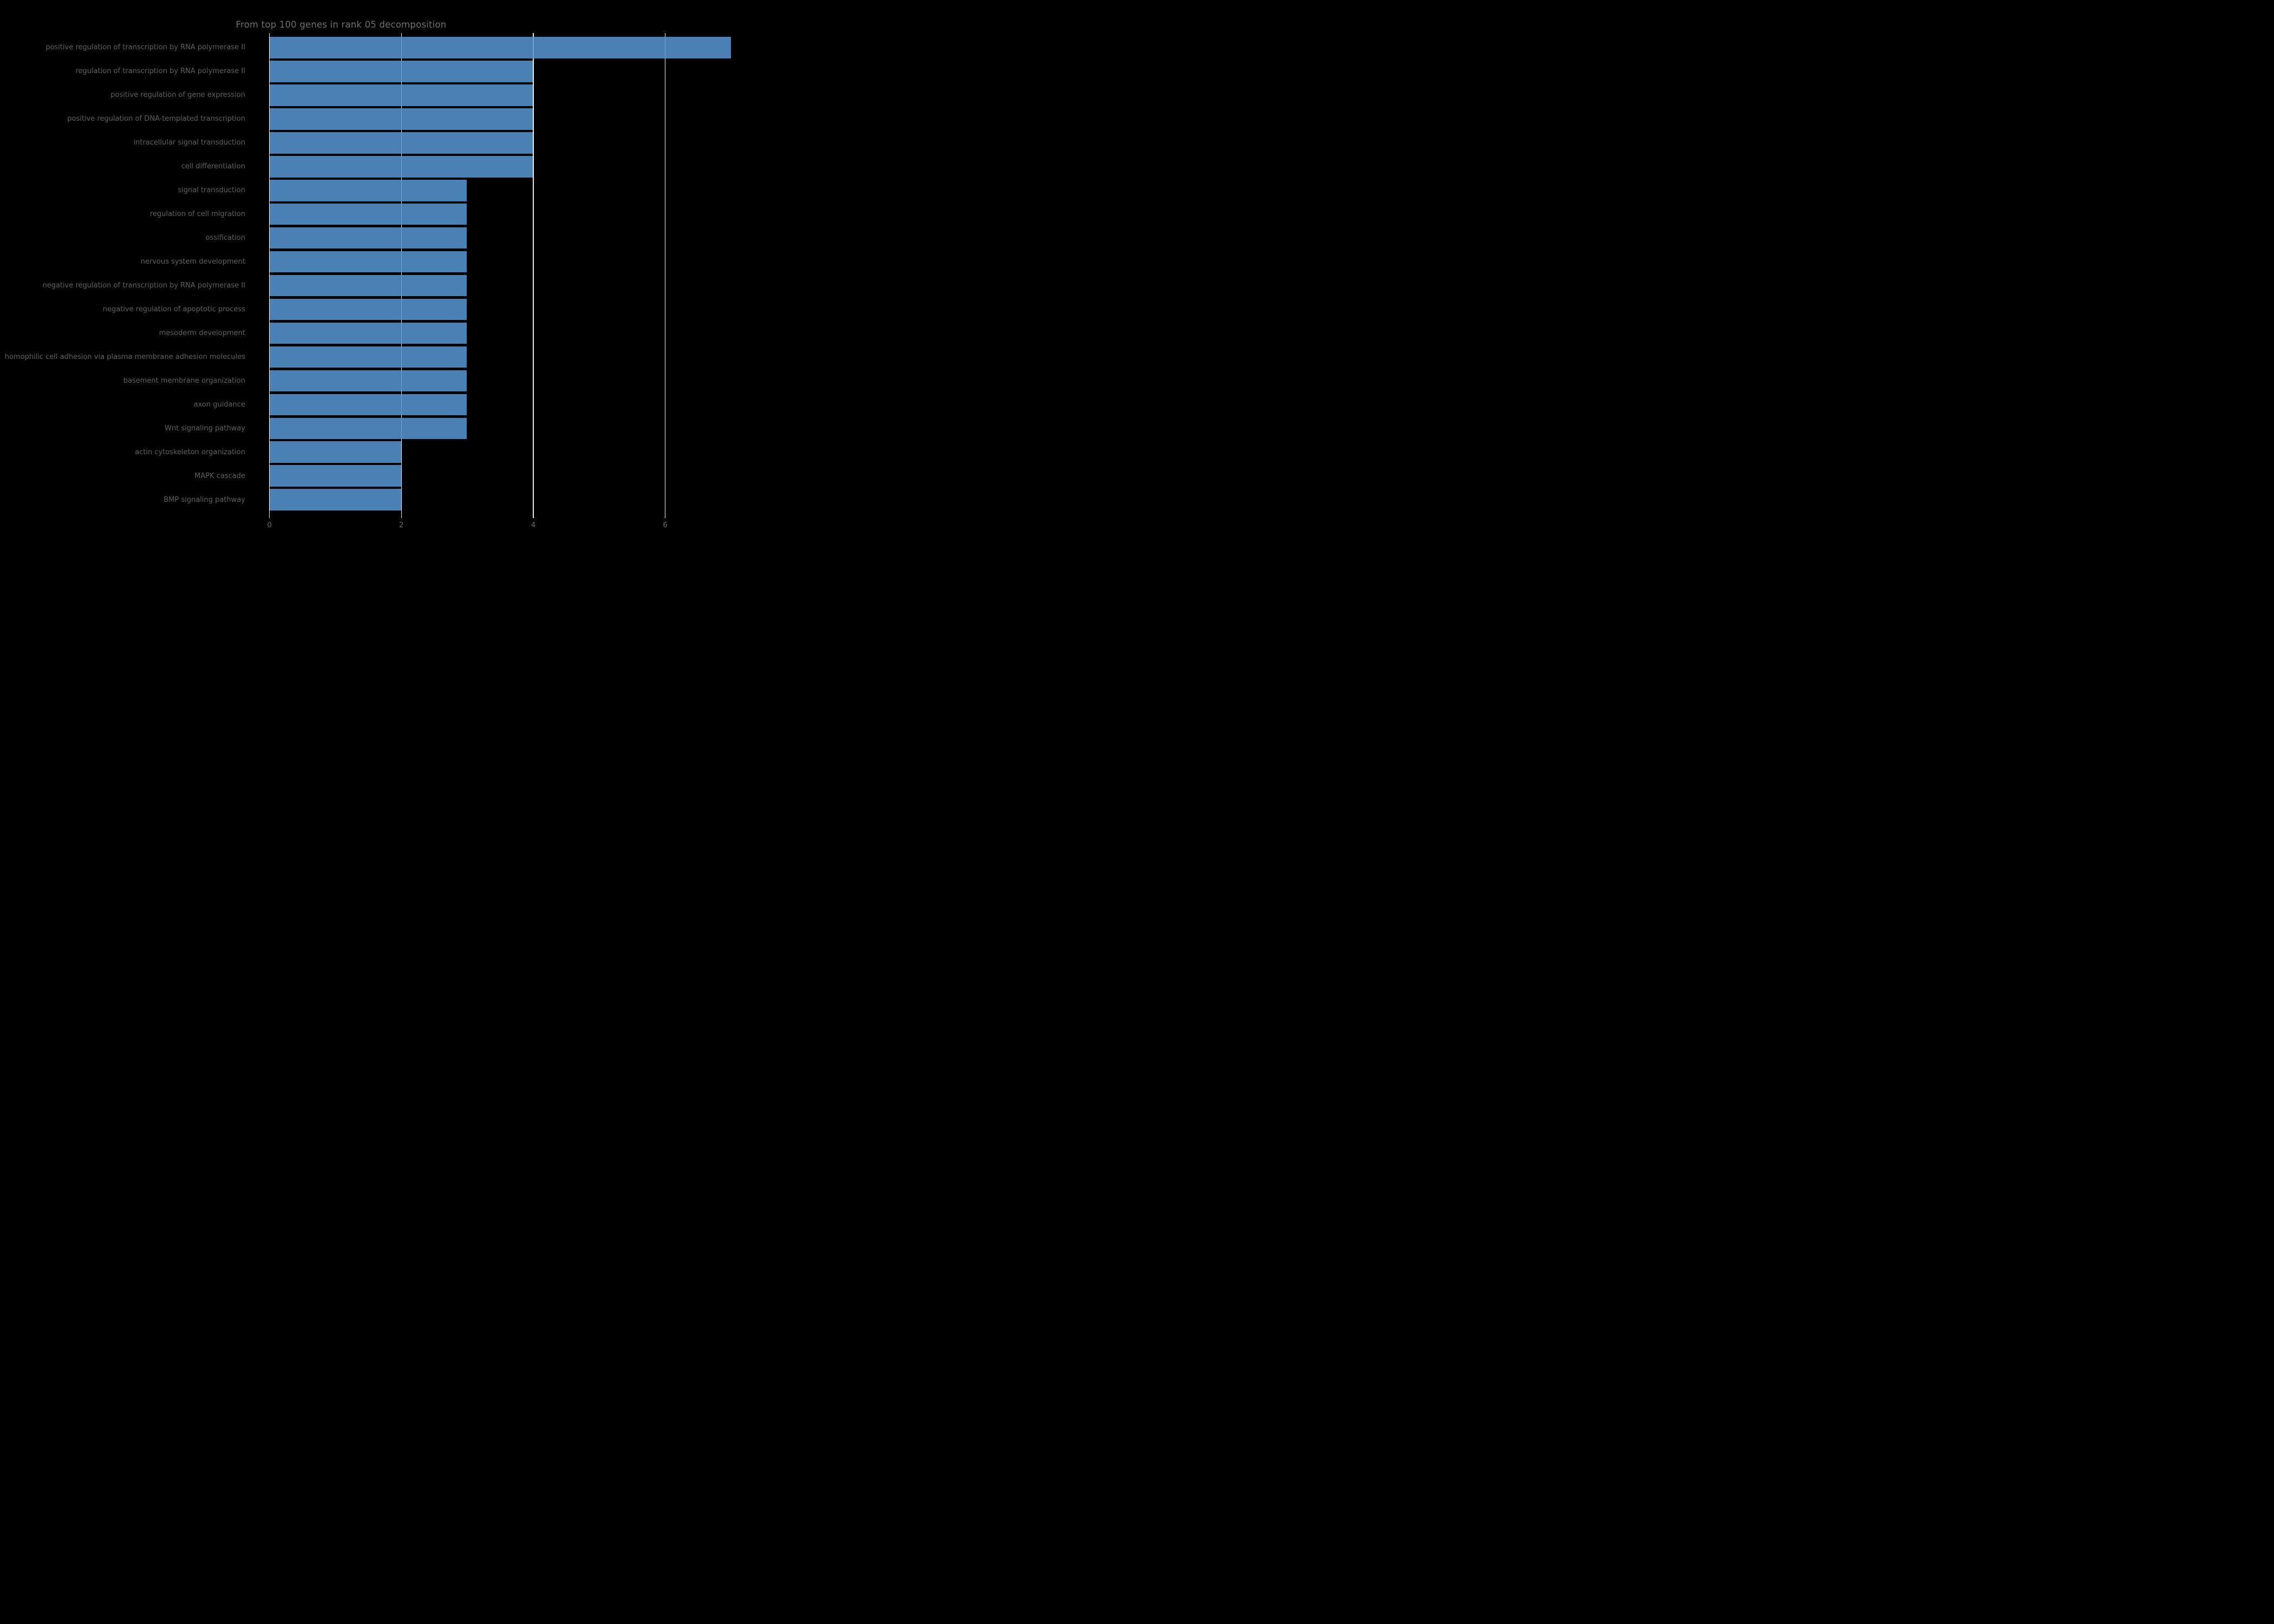 The width and height of the screenshot is (2274, 1624). What do you see at coordinates (205, 429) in the screenshot?
I see `y-axis-label: Wnt signaling pathway` at bounding box center [205, 429].